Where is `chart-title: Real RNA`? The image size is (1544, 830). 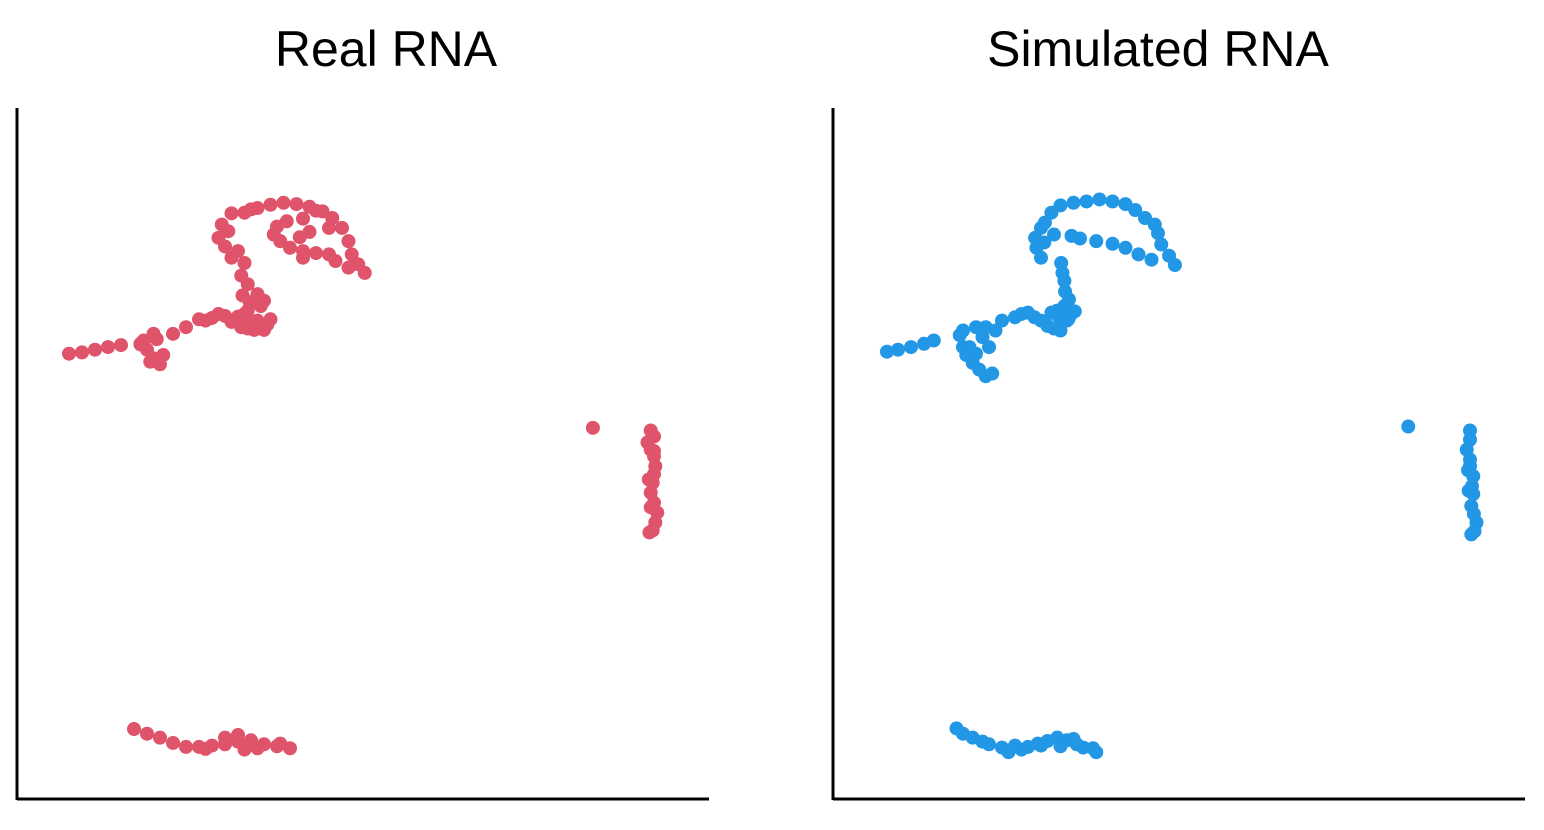 chart-title: Real RNA is located at coordinates (386, 49).